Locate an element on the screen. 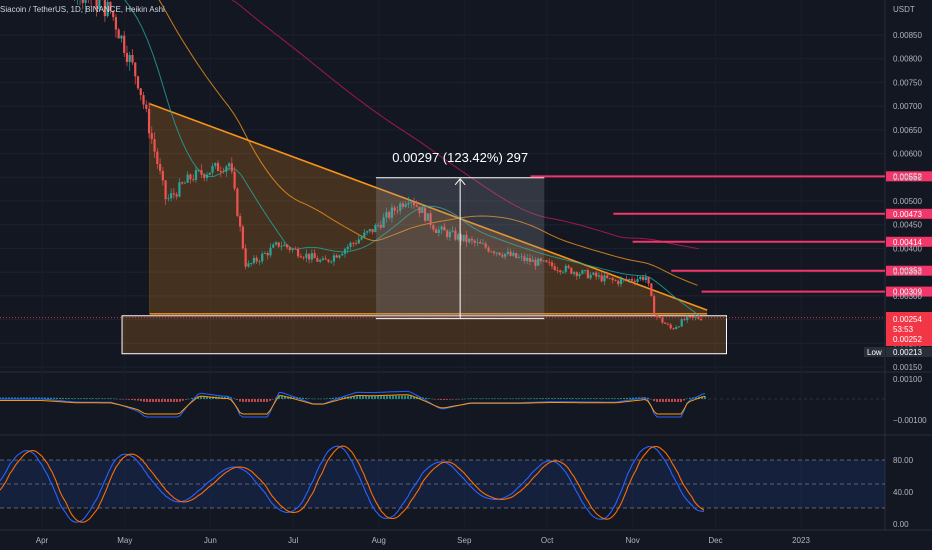 This screenshot has width=932, height=550. current-price-badge-bg is located at coordinates (909, 329).